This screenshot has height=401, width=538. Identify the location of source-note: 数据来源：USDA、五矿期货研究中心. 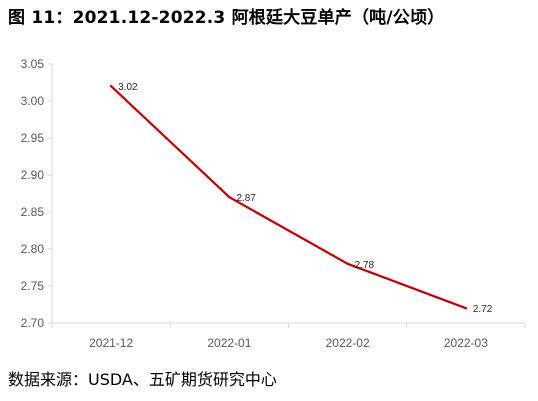
(142, 379).